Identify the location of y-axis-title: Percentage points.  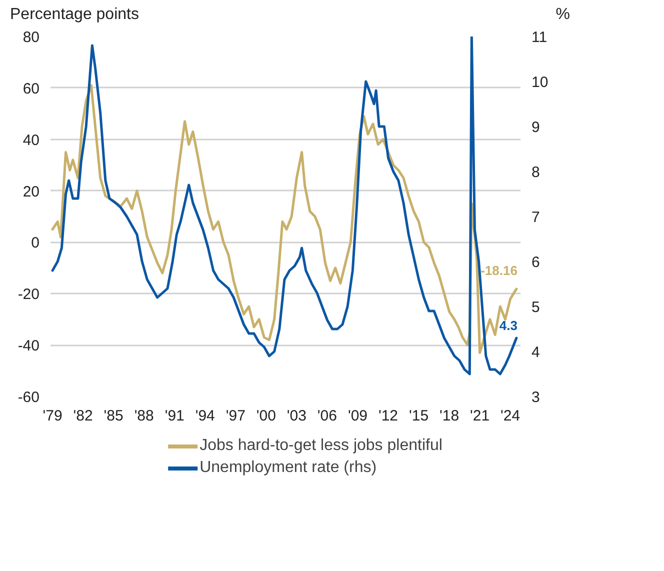
(74, 15).